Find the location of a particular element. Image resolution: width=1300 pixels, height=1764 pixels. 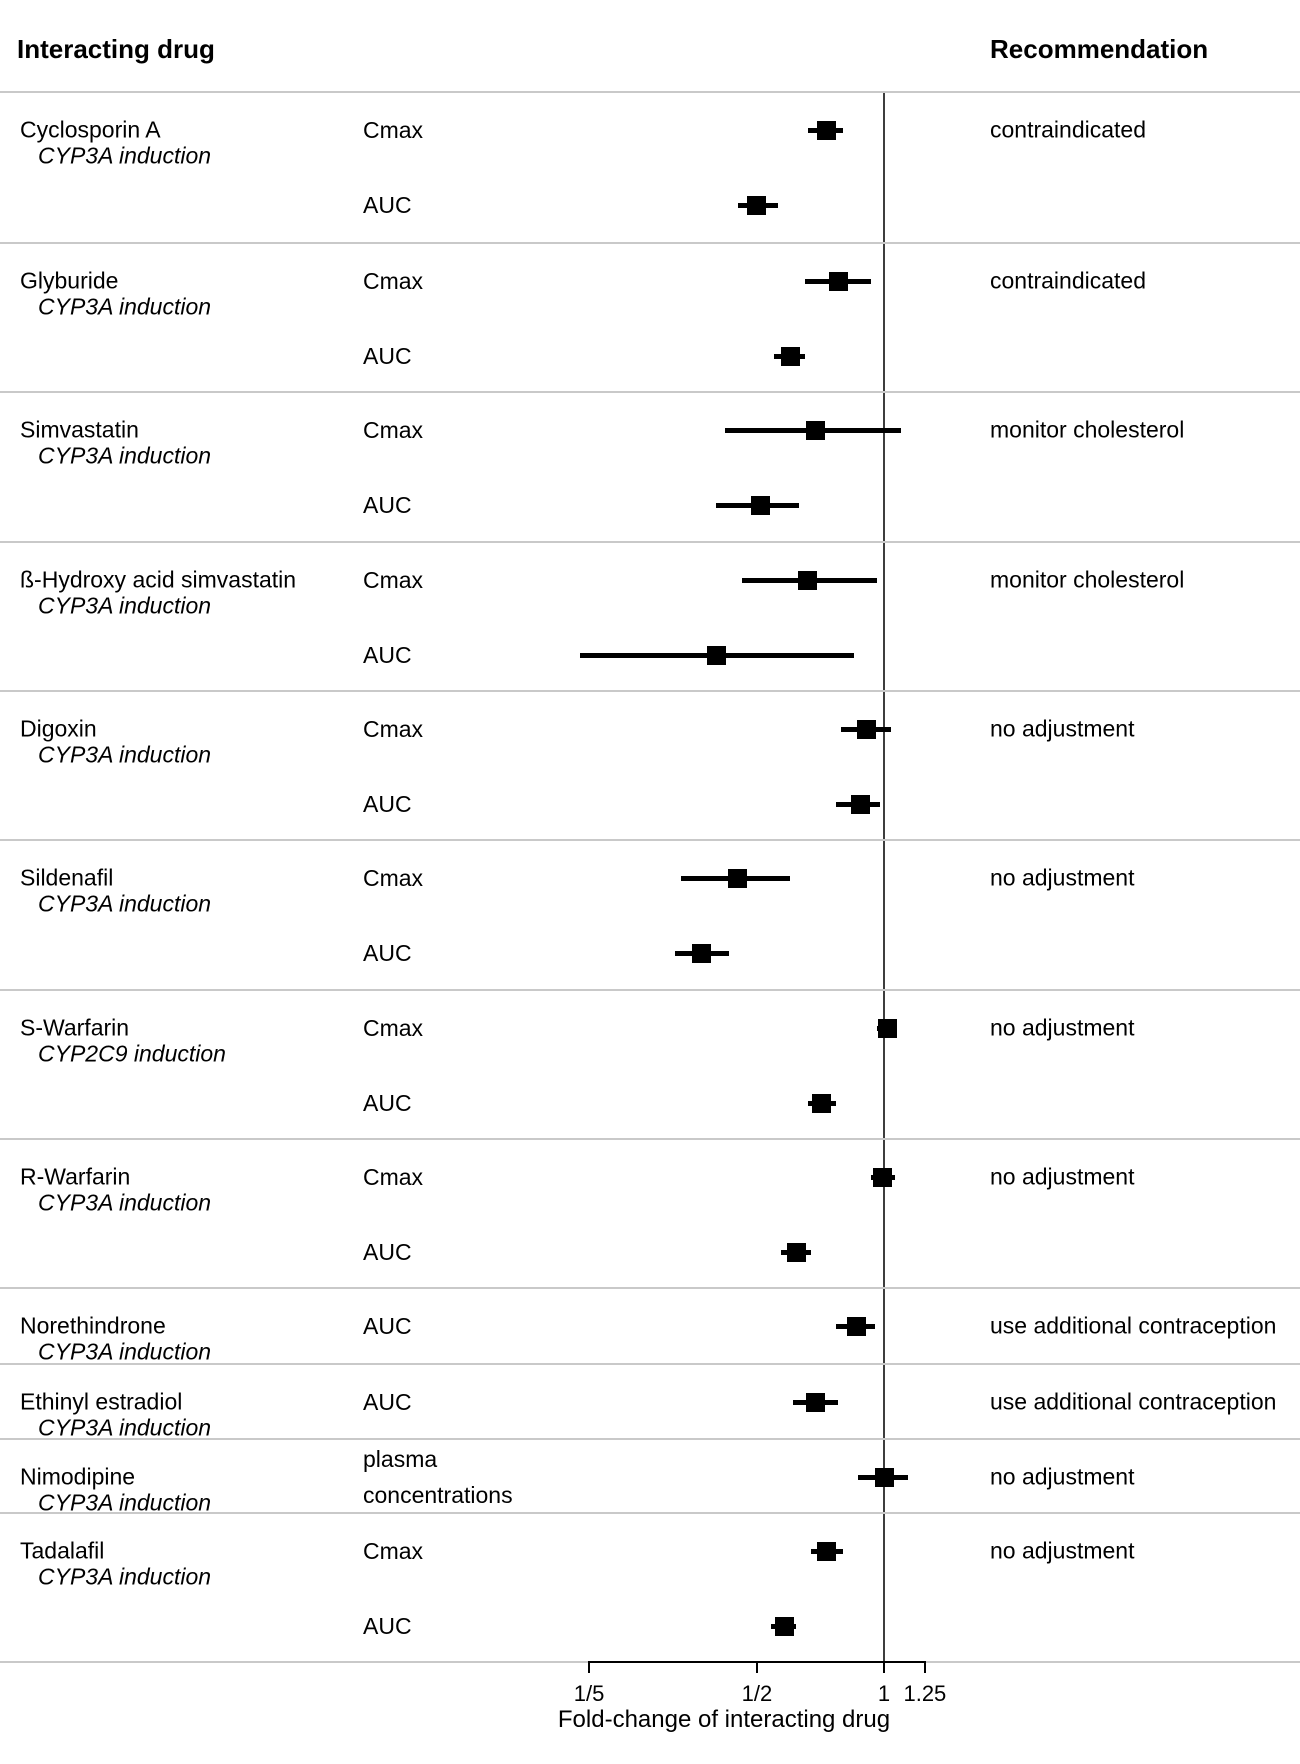

drug-name: Simvastatin is located at coordinates (79, 429).